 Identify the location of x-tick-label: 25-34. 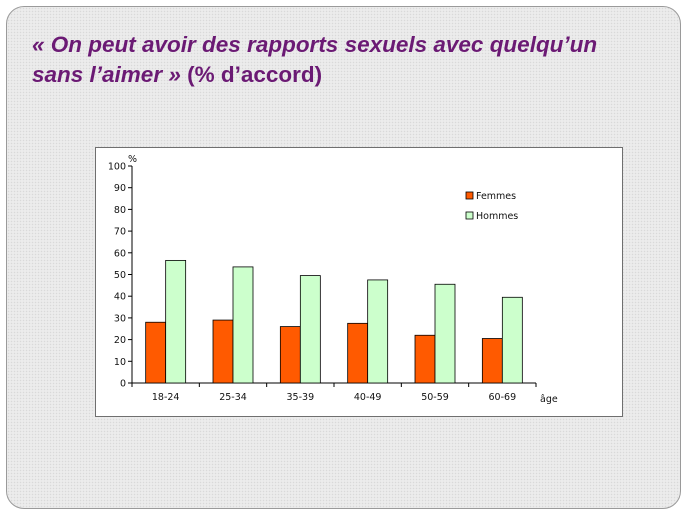
(233, 397).